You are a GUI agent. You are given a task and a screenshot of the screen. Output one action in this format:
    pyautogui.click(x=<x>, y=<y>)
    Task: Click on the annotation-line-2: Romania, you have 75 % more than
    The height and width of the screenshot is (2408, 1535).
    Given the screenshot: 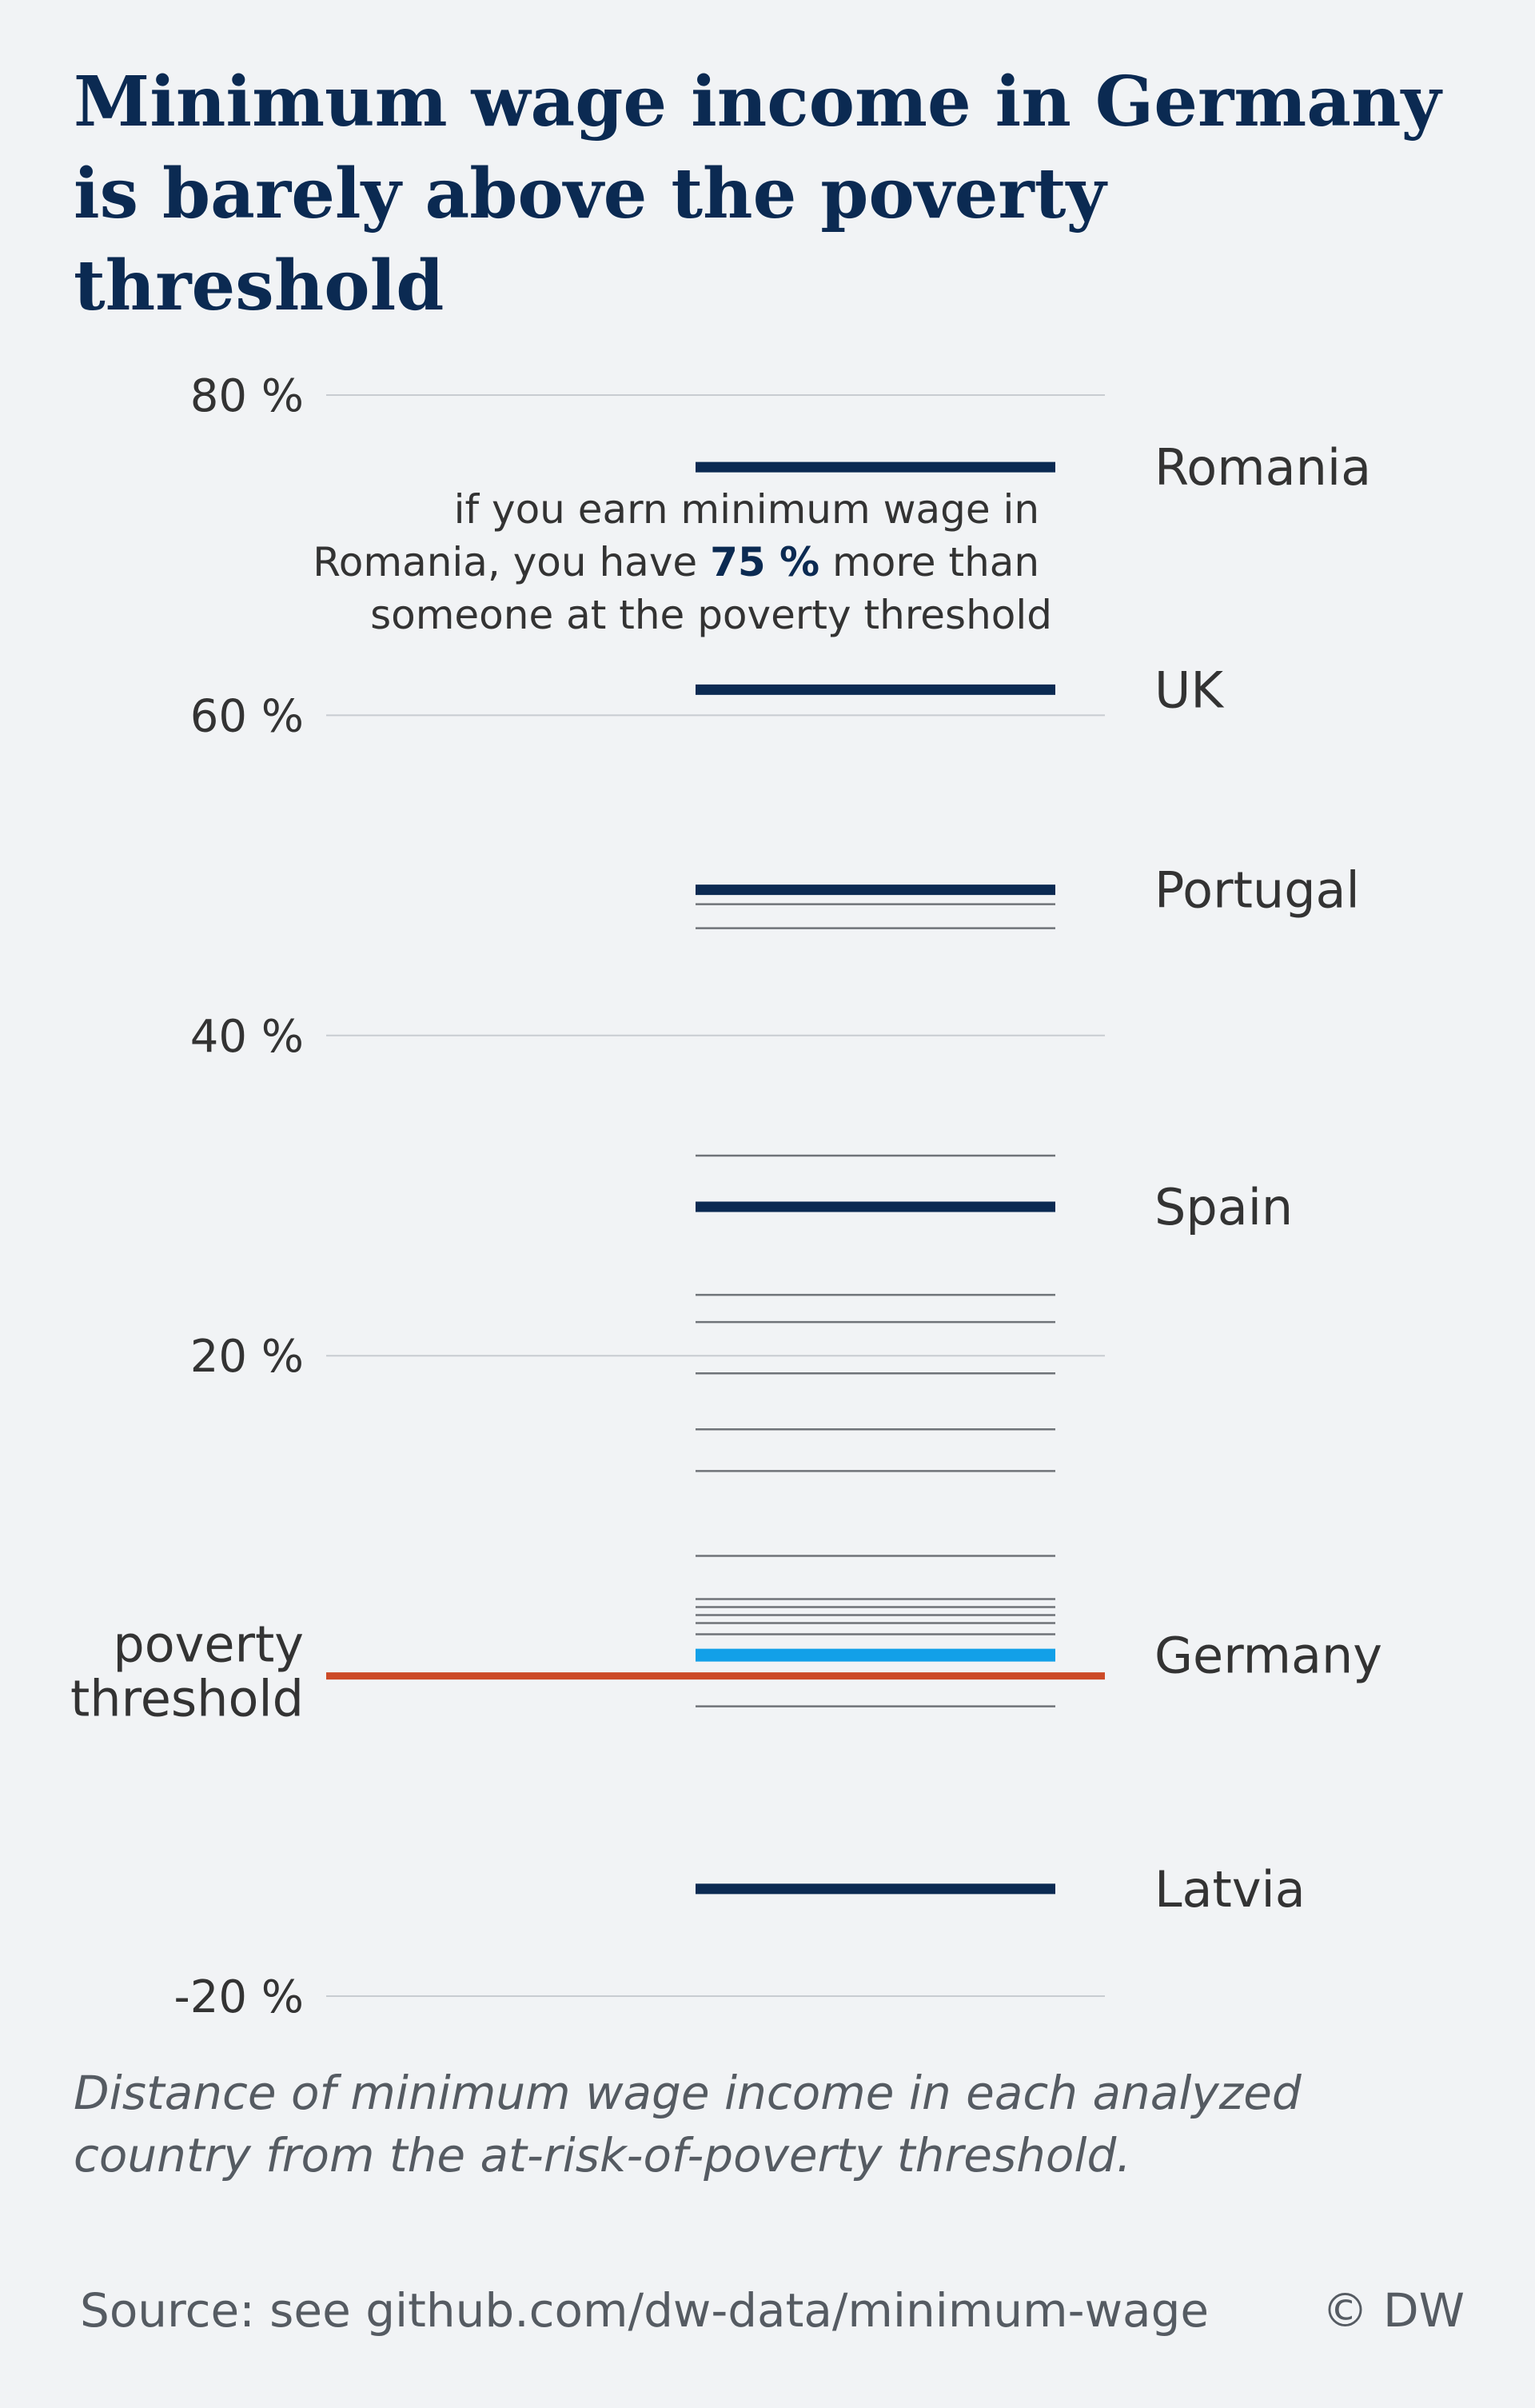 What is the action you would take?
    pyautogui.click(x=676, y=562)
    